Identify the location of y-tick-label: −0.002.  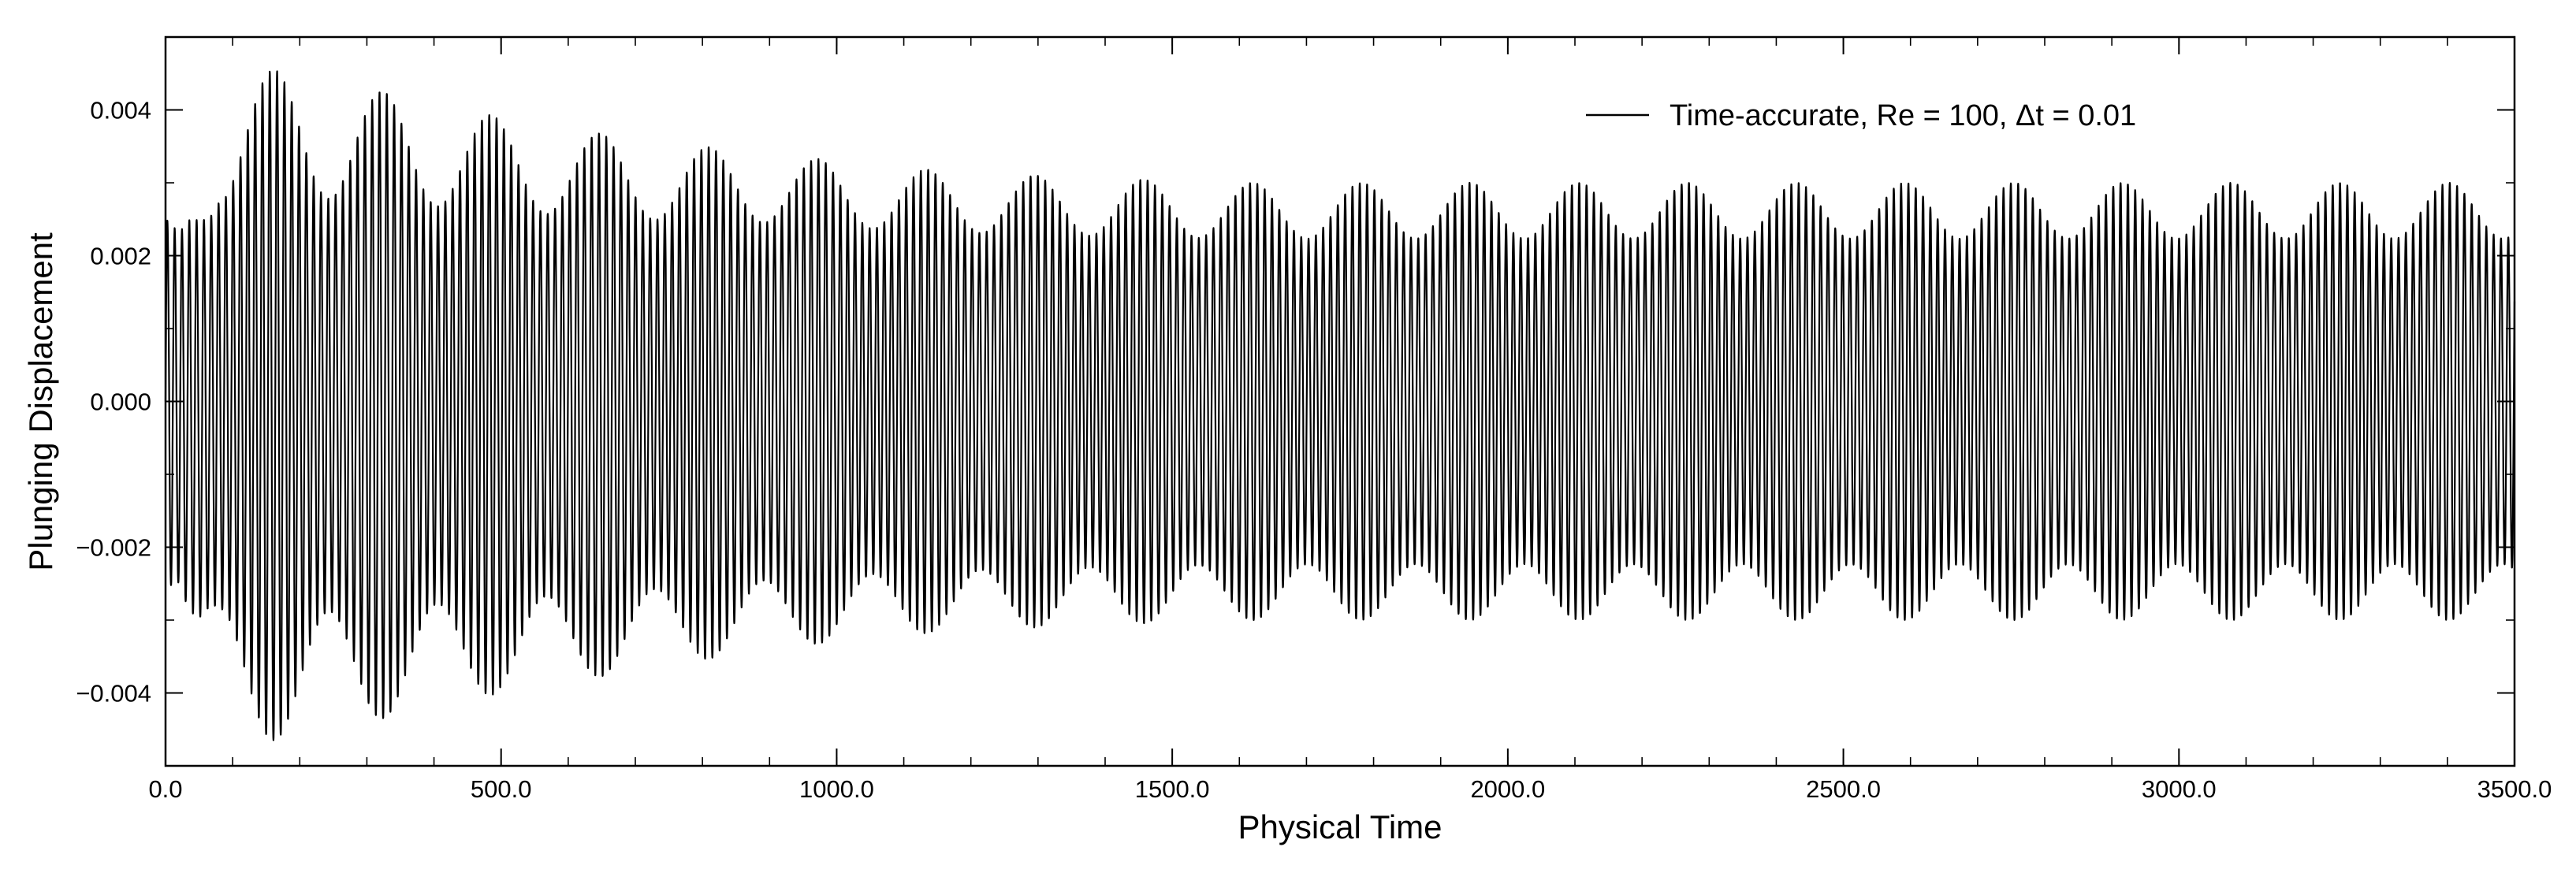
(113, 548).